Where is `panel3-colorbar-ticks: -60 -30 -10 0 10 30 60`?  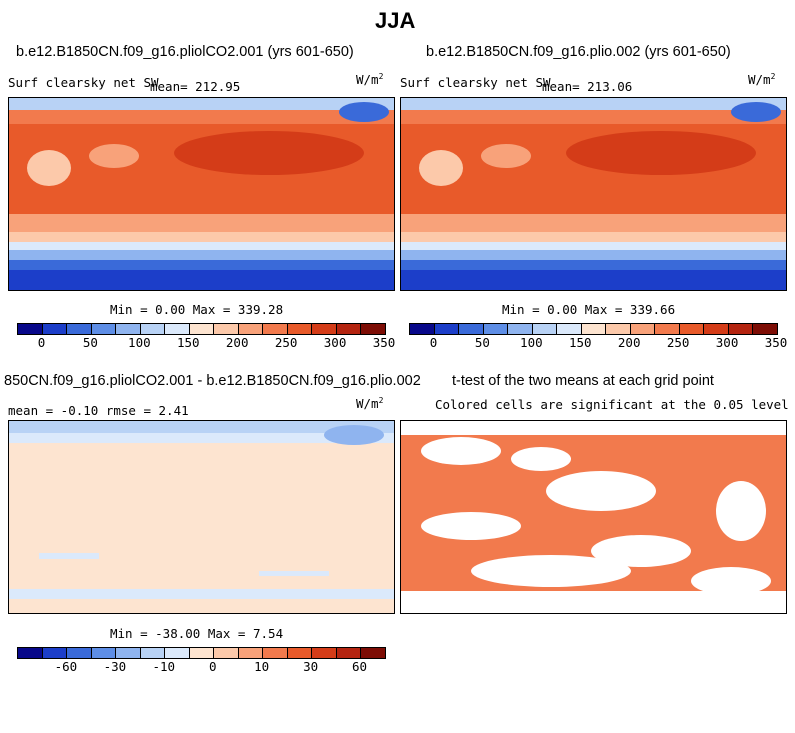
panel3-colorbar-ticks: -60 -30 -10 0 10 30 60 is located at coordinates (200, 667).